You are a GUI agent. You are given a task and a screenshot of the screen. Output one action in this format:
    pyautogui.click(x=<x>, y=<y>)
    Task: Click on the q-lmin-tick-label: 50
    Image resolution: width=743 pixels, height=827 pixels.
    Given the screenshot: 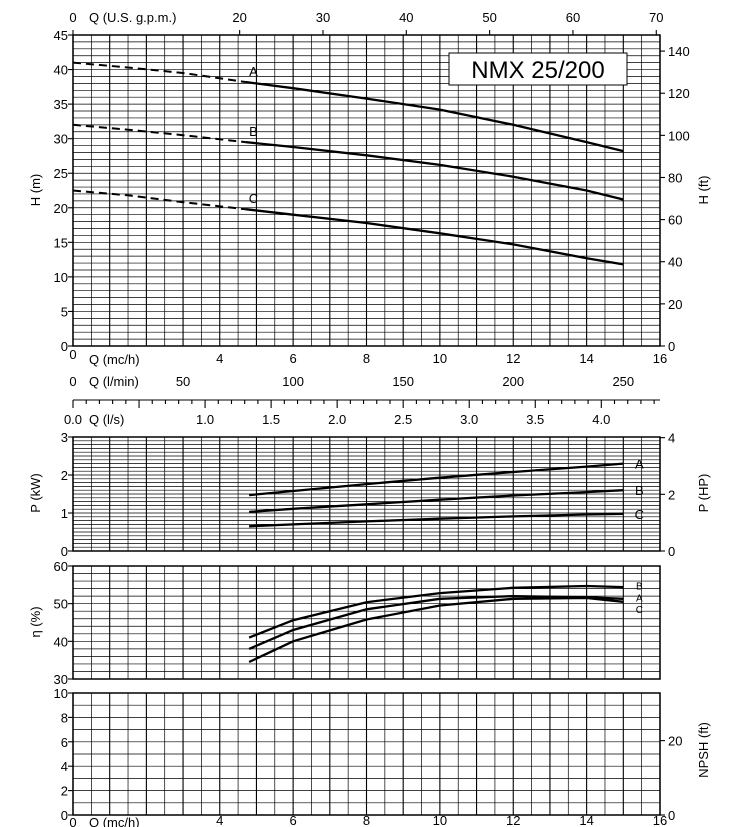 What is the action you would take?
    pyautogui.click(x=183, y=381)
    